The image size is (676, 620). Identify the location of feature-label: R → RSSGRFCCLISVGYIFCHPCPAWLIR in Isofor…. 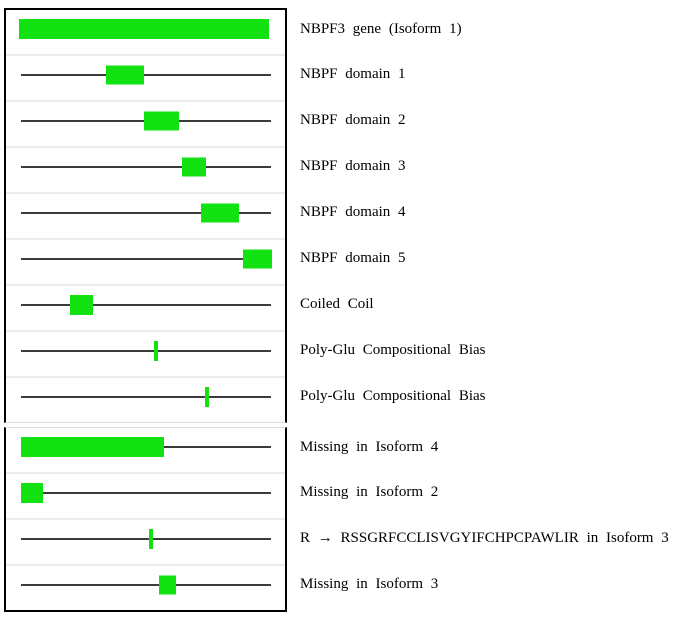
(484, 538).